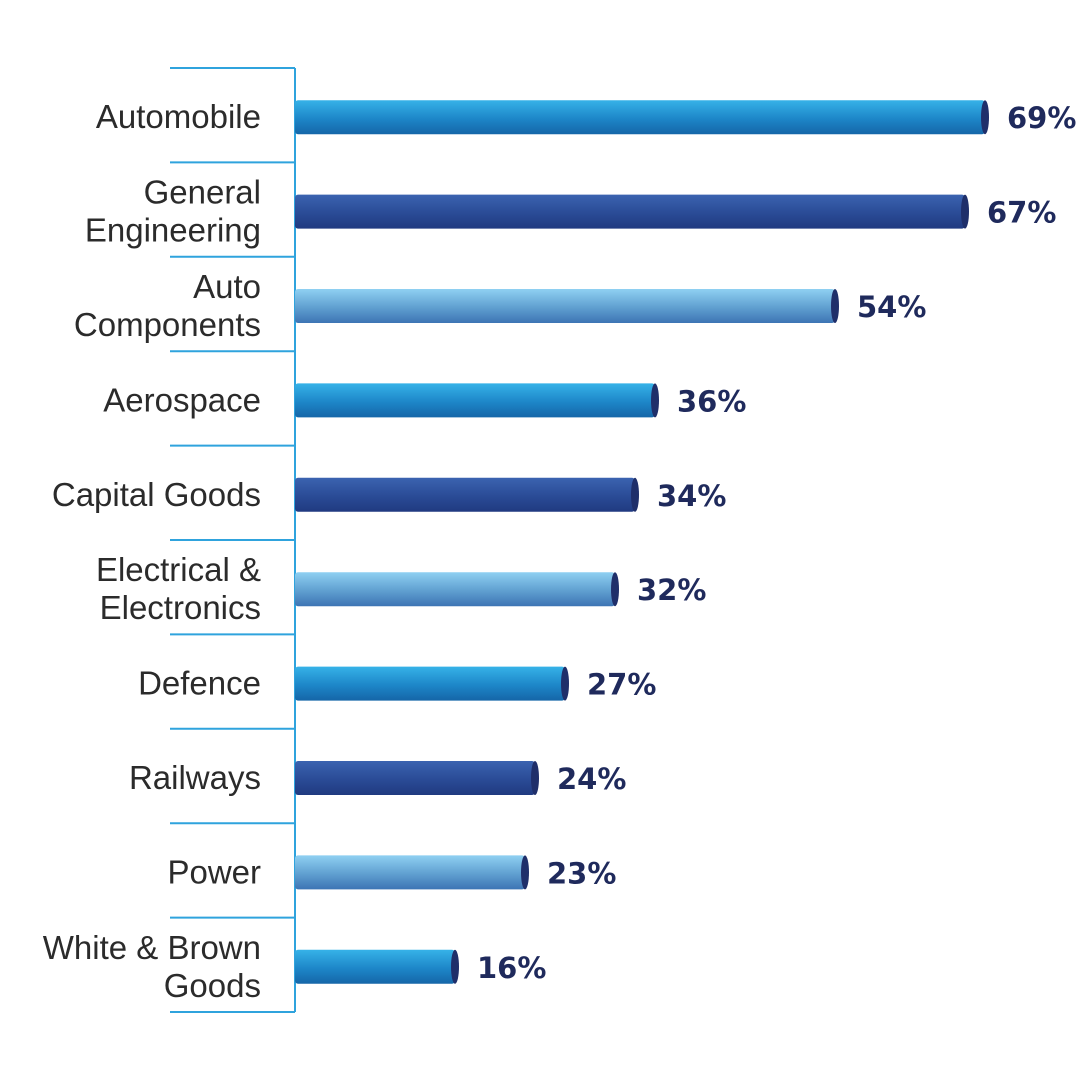 The width and height of the screenshot is (1080, 1080). What do you see at coordinates (671, 590) in the screenshot?
I see `value-label: 32%` at bounding box center [671, 590].